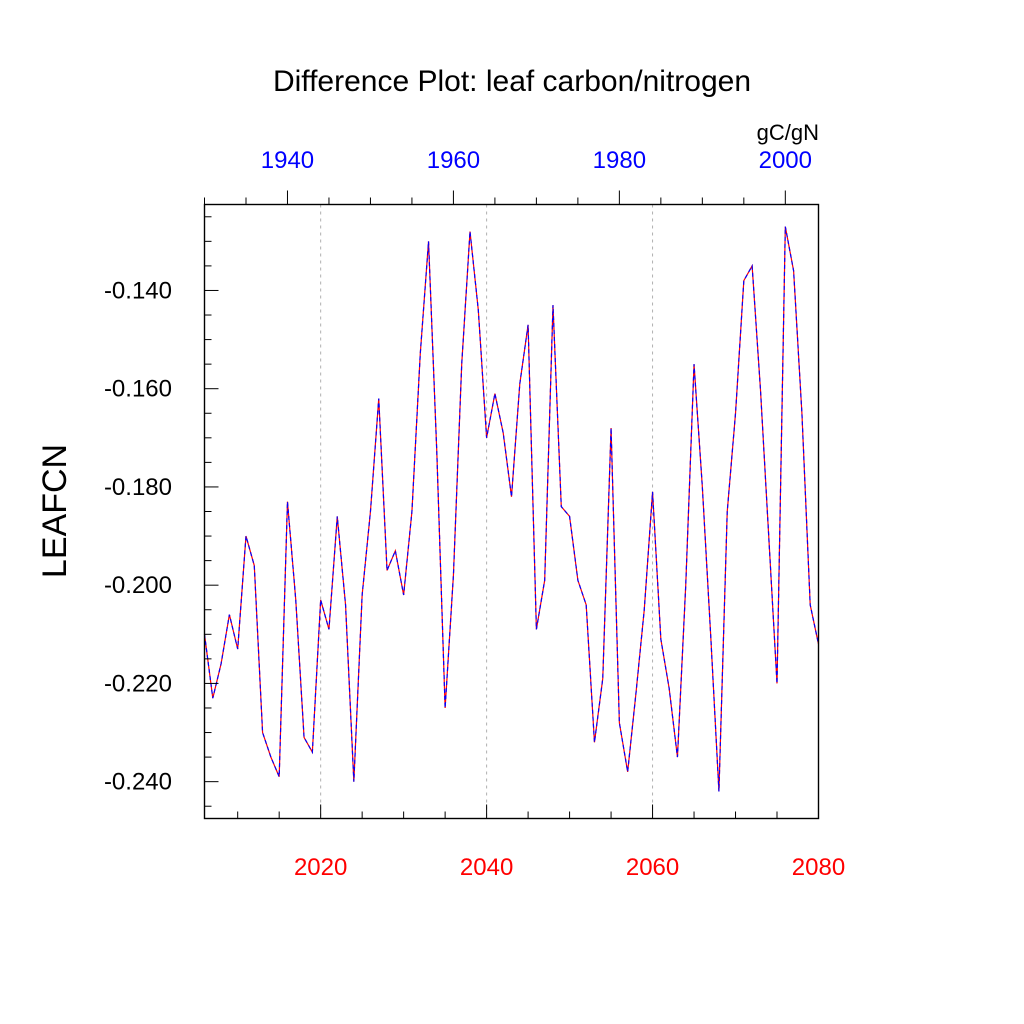 This screenshot has width=1024, height=1024. Describe the element at coordinates (138, 389) in the screenshot. I see `y-tick-label: -0.160` at that location.